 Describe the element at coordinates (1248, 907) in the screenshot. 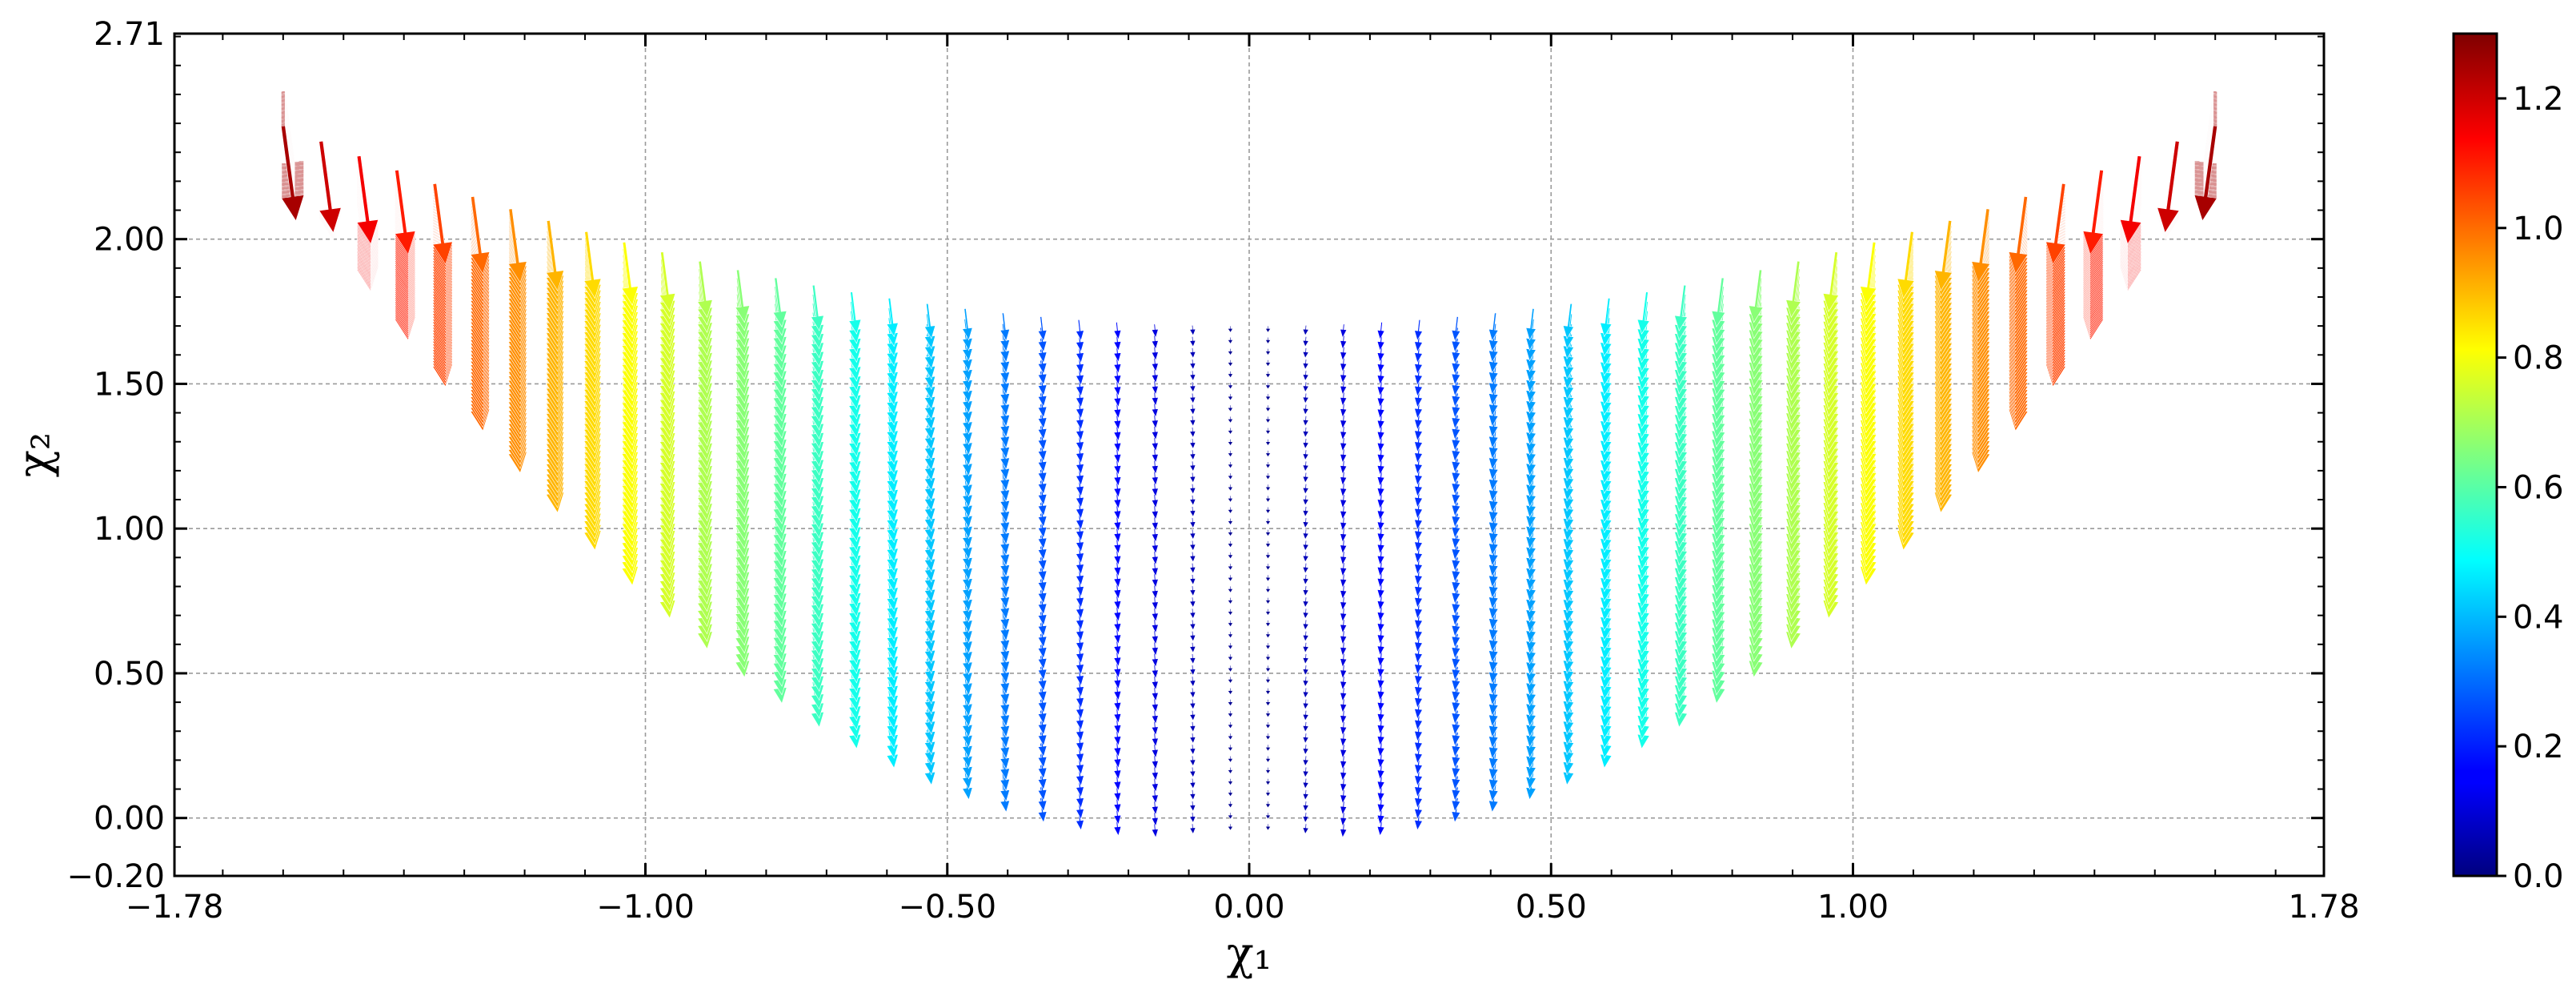

I see `x-tick-label: 0.00` at that location.